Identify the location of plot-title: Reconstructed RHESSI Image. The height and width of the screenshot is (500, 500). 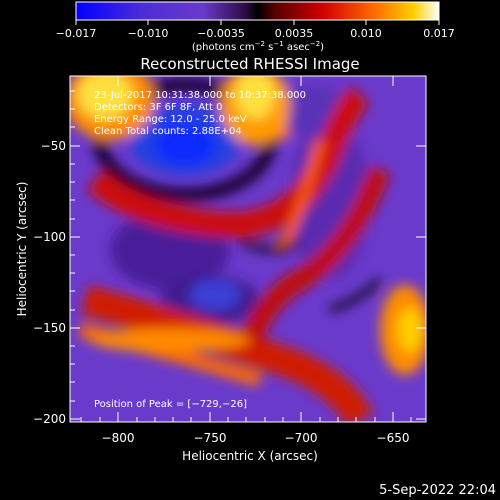
(249, 64).